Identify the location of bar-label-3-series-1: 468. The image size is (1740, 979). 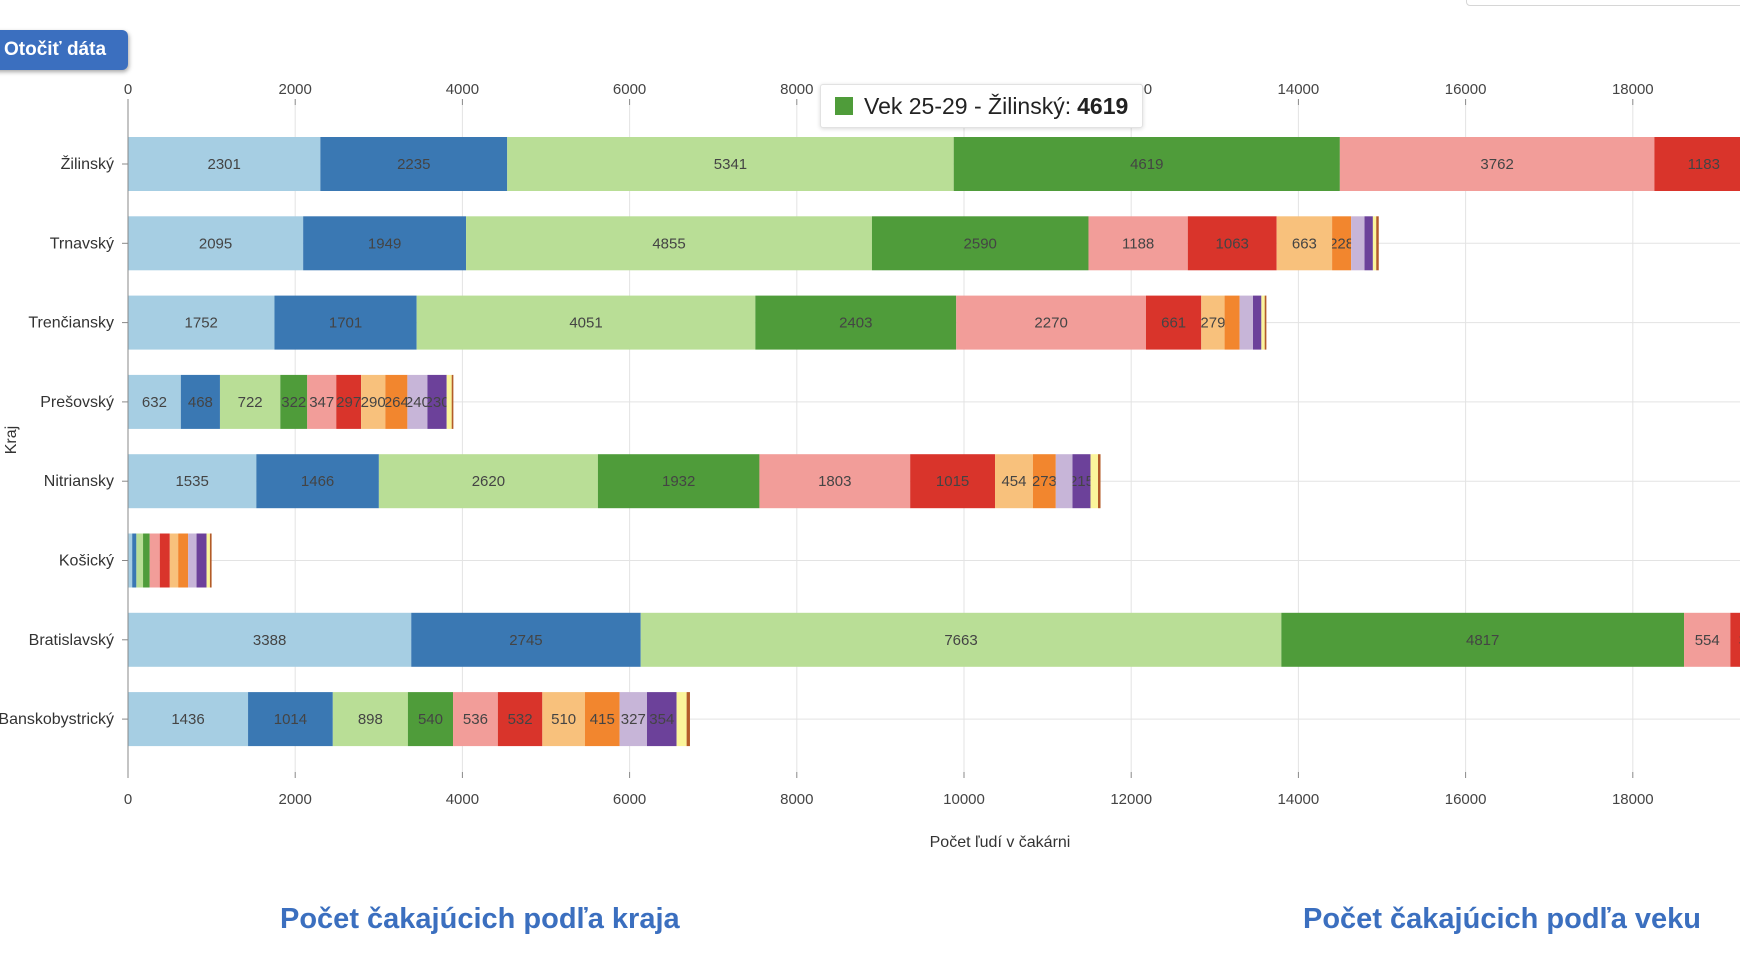
(200, 402).